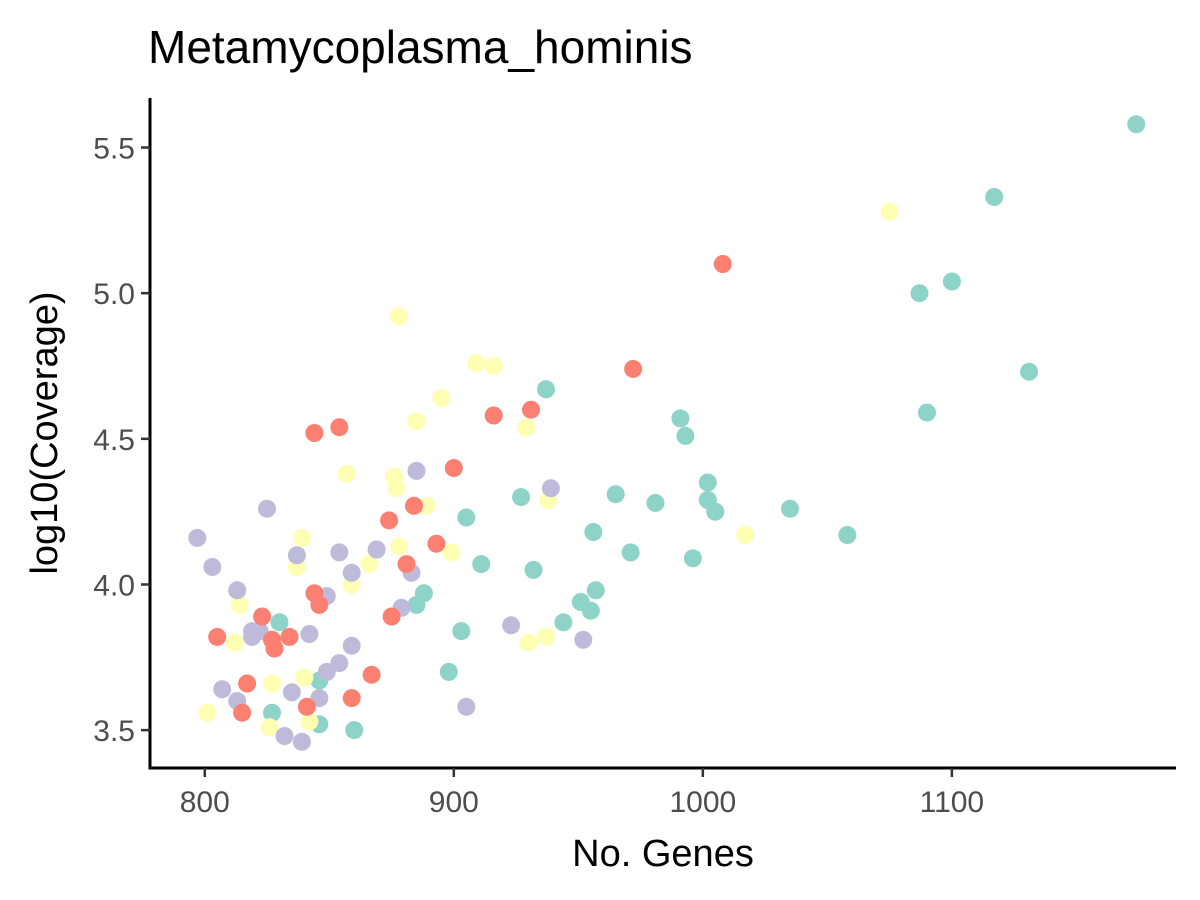  Describe the element at coordinates (114, 731) in the screenshot. I see `y-tick-label: 3.5` at that location.